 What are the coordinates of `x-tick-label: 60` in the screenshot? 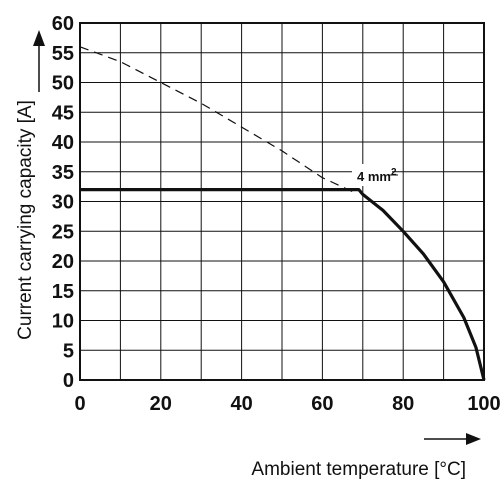 It's located at (322, 404).